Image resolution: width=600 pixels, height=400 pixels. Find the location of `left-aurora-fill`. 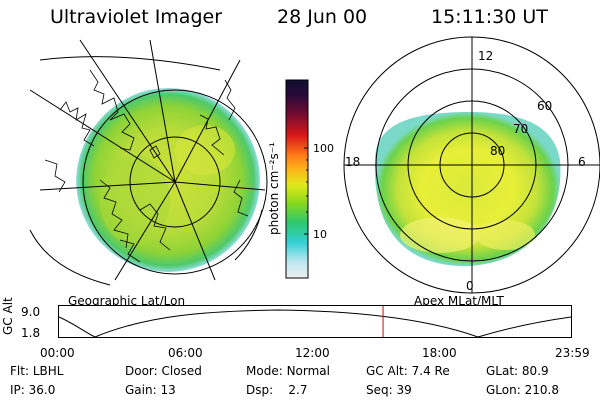

left-aurora-fill is located at coordinates (168, 180).